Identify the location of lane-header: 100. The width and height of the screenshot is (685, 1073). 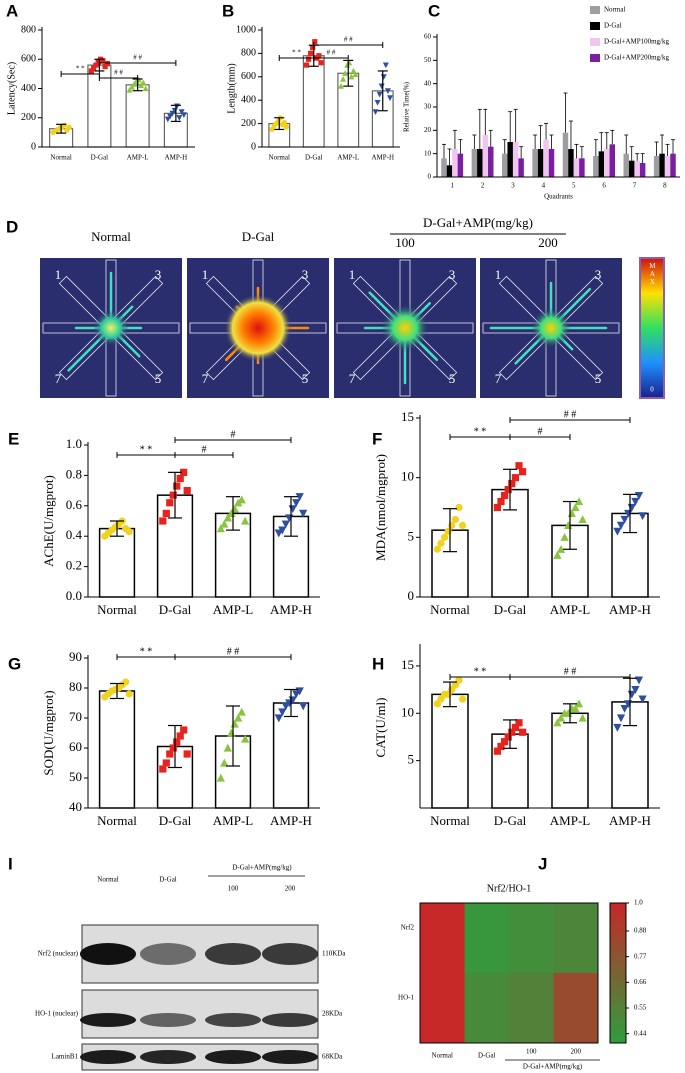
(233, 889).